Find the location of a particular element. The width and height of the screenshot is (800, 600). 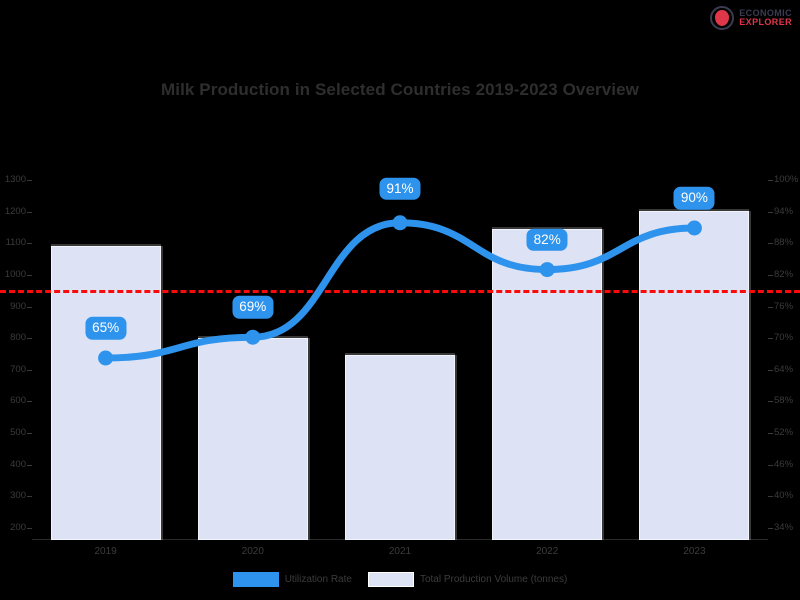

bar-2022 is located at coordinates (547, 384).